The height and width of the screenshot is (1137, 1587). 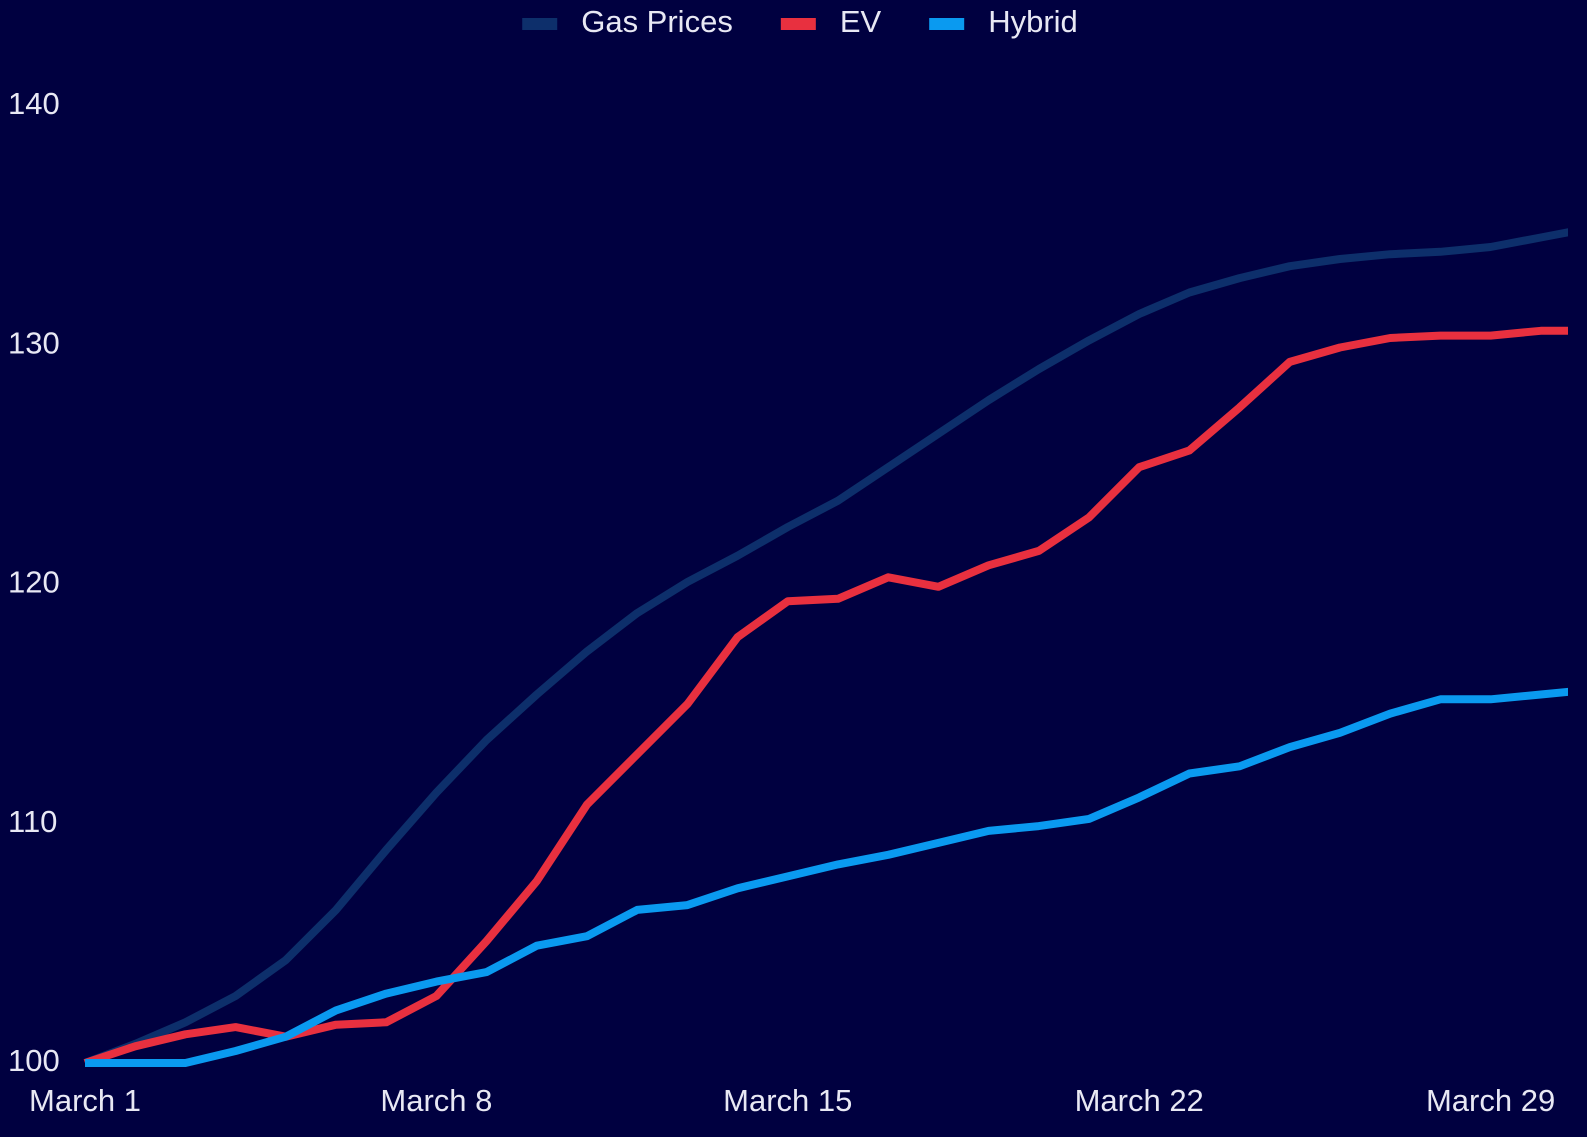 What do you see at coordinates (34, 103) in the screenshot?
I see `y-tick-label: 140` at bounding box center [34, 103].